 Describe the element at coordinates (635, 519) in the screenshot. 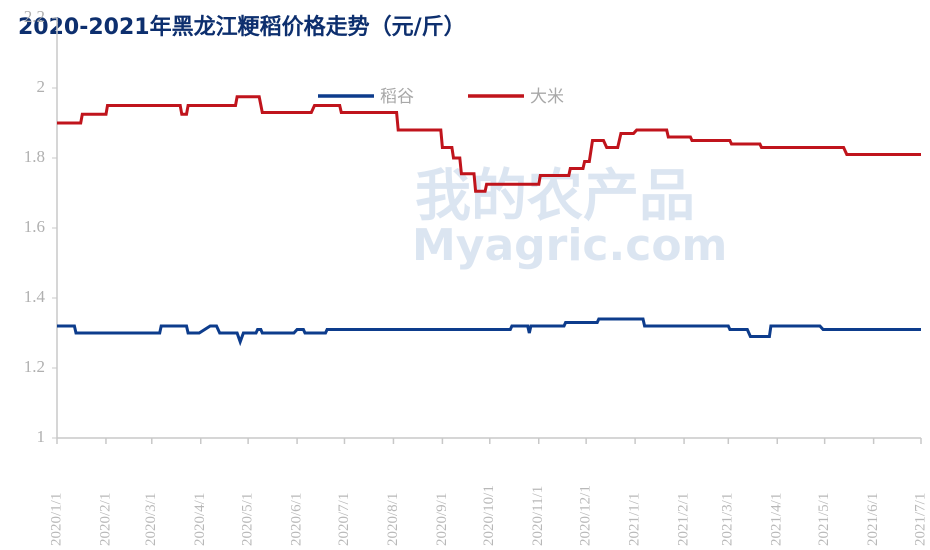

I see `x-tick-label: 2021/1/1` at that location.